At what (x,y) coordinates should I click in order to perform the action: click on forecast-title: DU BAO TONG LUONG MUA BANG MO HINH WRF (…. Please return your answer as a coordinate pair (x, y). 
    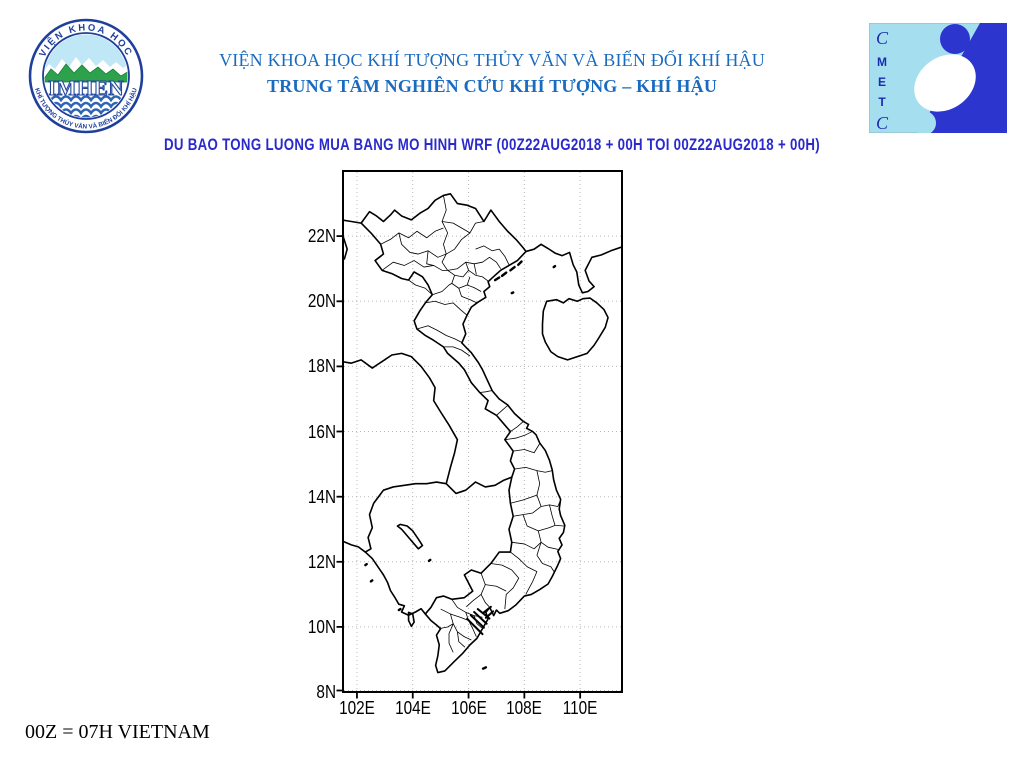
    Looking at the image, I should click on (492, 144).